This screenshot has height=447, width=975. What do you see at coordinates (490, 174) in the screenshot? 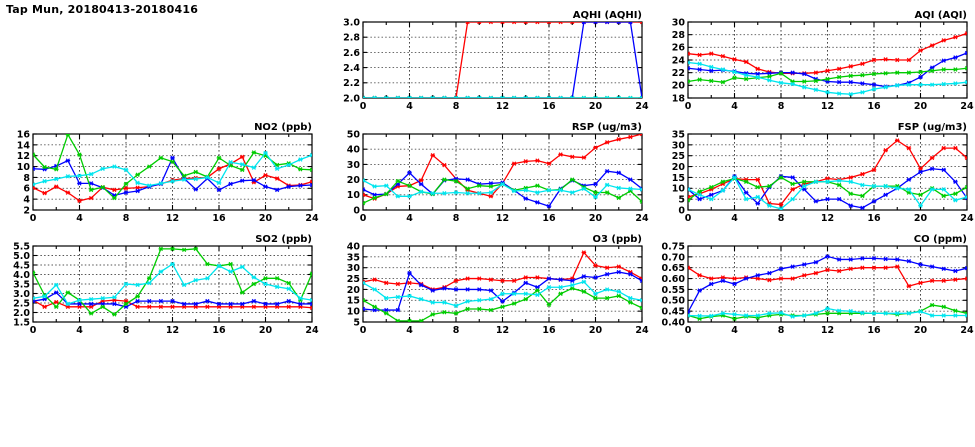
I see `panel-rsp: 0 10 20 30 40 50 0 4 8 12 16 20 24 RSP (ug/m3)` at bounding box center [490, 174].